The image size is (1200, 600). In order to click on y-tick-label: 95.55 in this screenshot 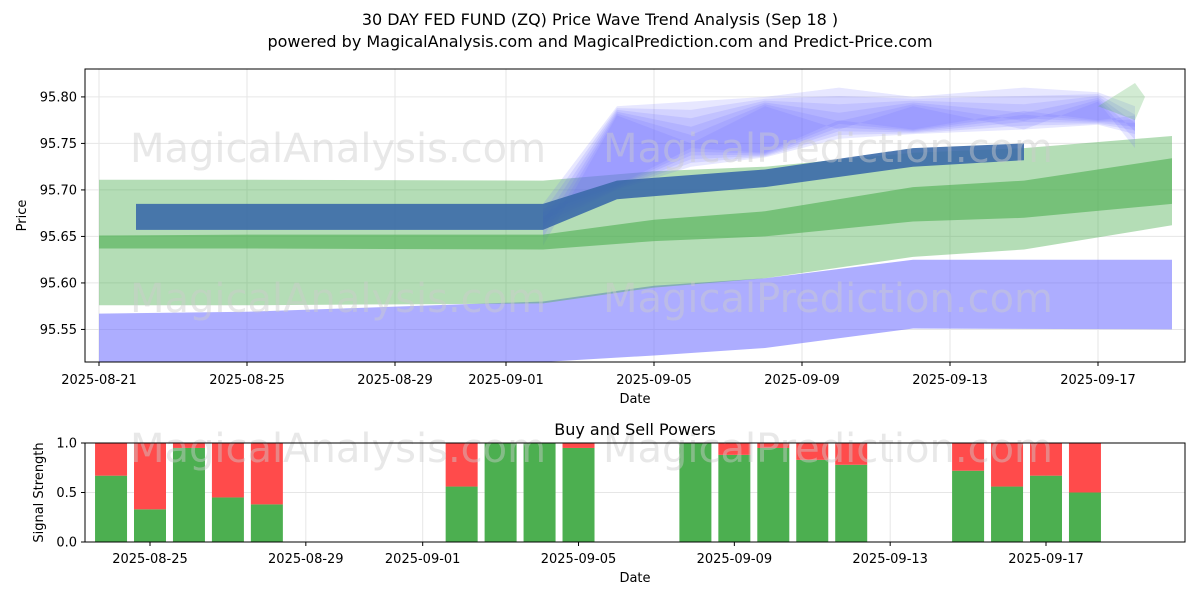, I will do `click(58, 330)`.